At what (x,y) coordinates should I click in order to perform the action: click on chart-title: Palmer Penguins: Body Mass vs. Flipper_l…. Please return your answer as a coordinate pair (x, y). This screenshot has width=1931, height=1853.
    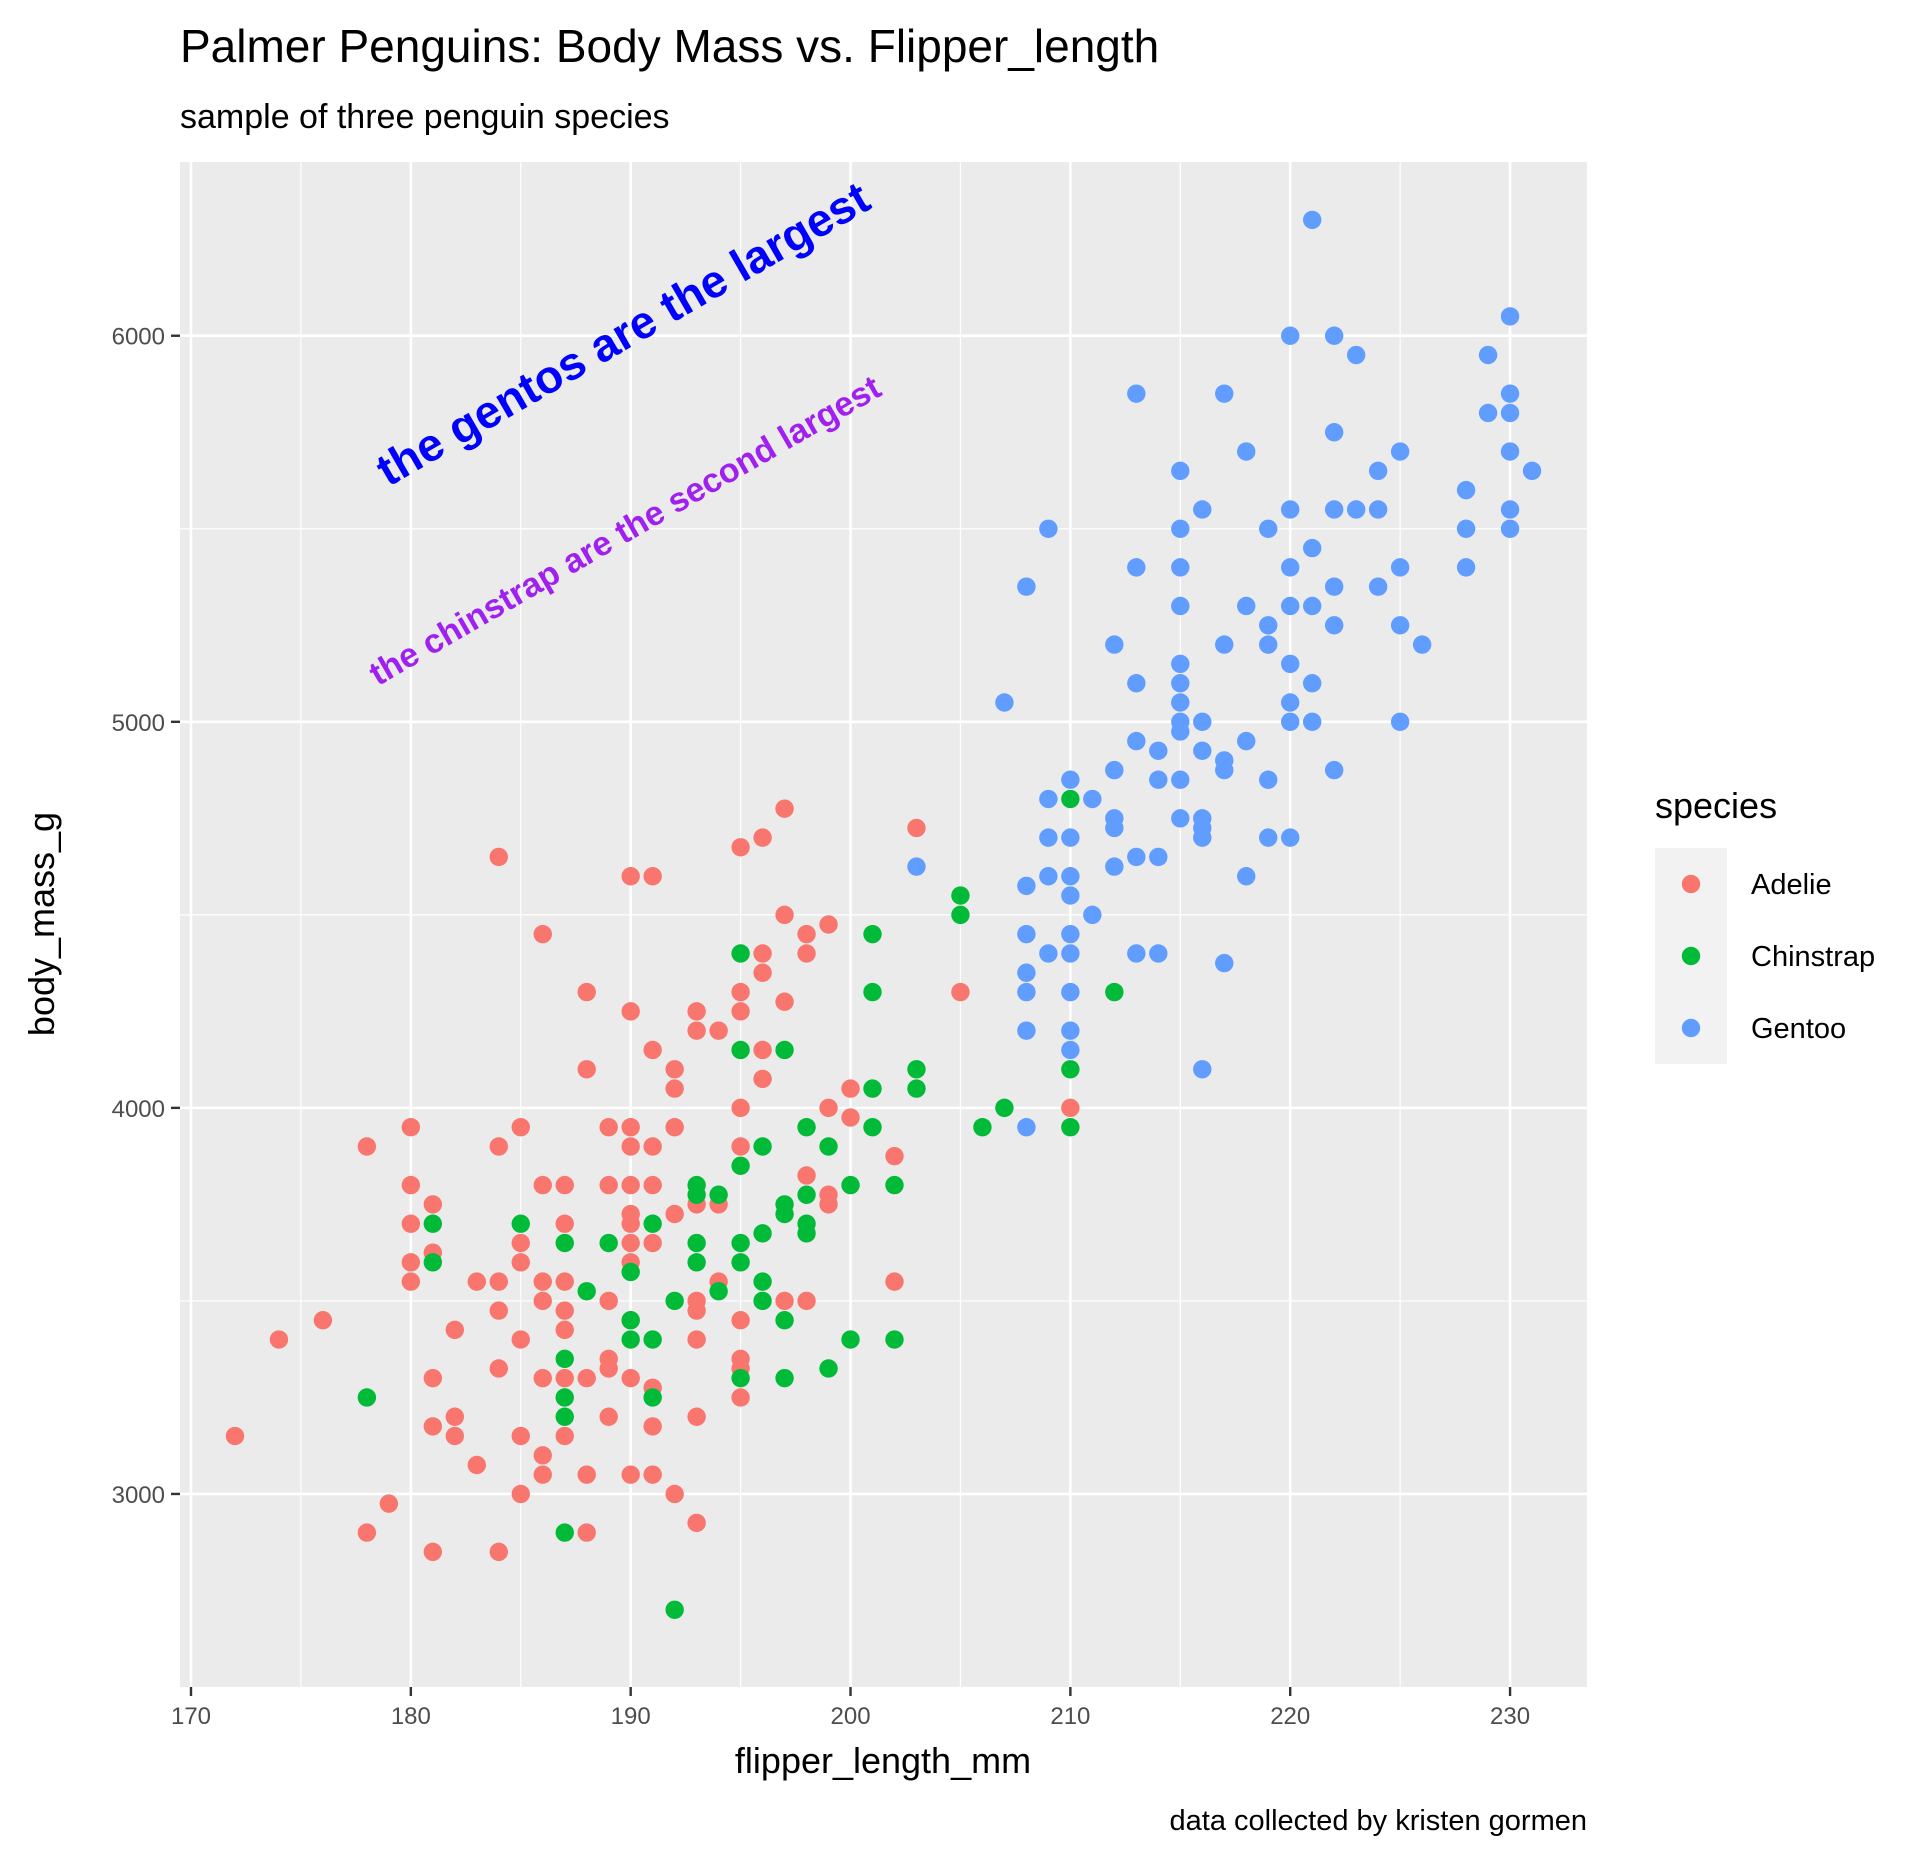
    Looking at the image, I should click on (669, 46).